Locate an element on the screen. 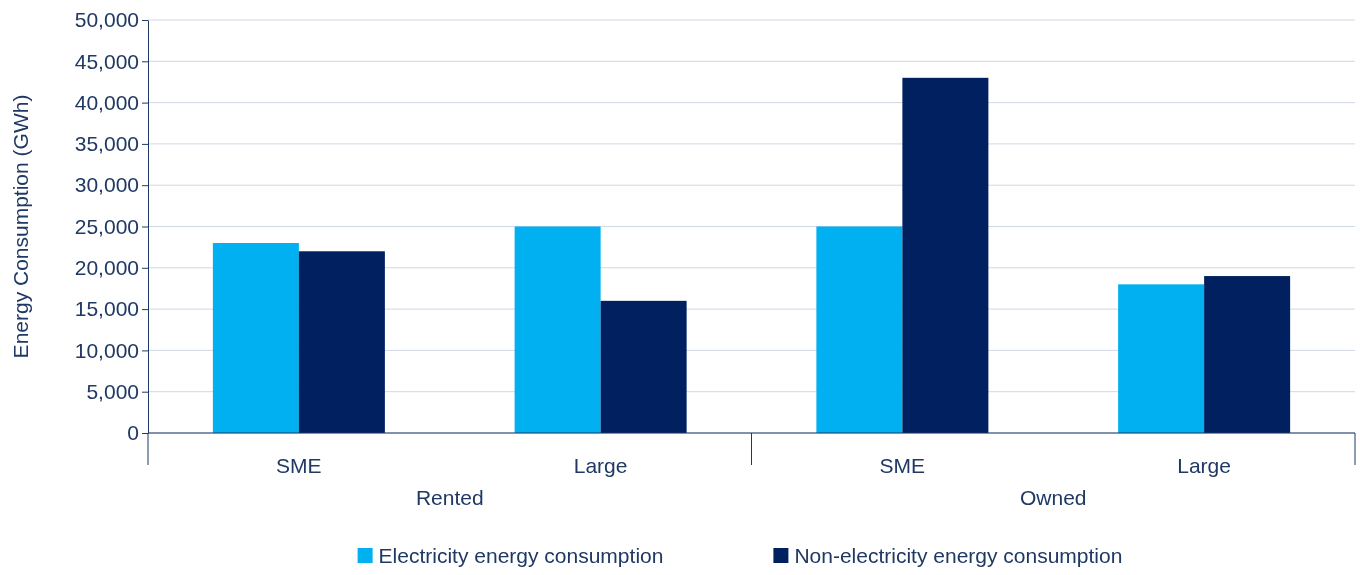 The height and width of the screenshot is (575, 1360). y-tick-label: 25,000 is located at coordinates (106, 226).